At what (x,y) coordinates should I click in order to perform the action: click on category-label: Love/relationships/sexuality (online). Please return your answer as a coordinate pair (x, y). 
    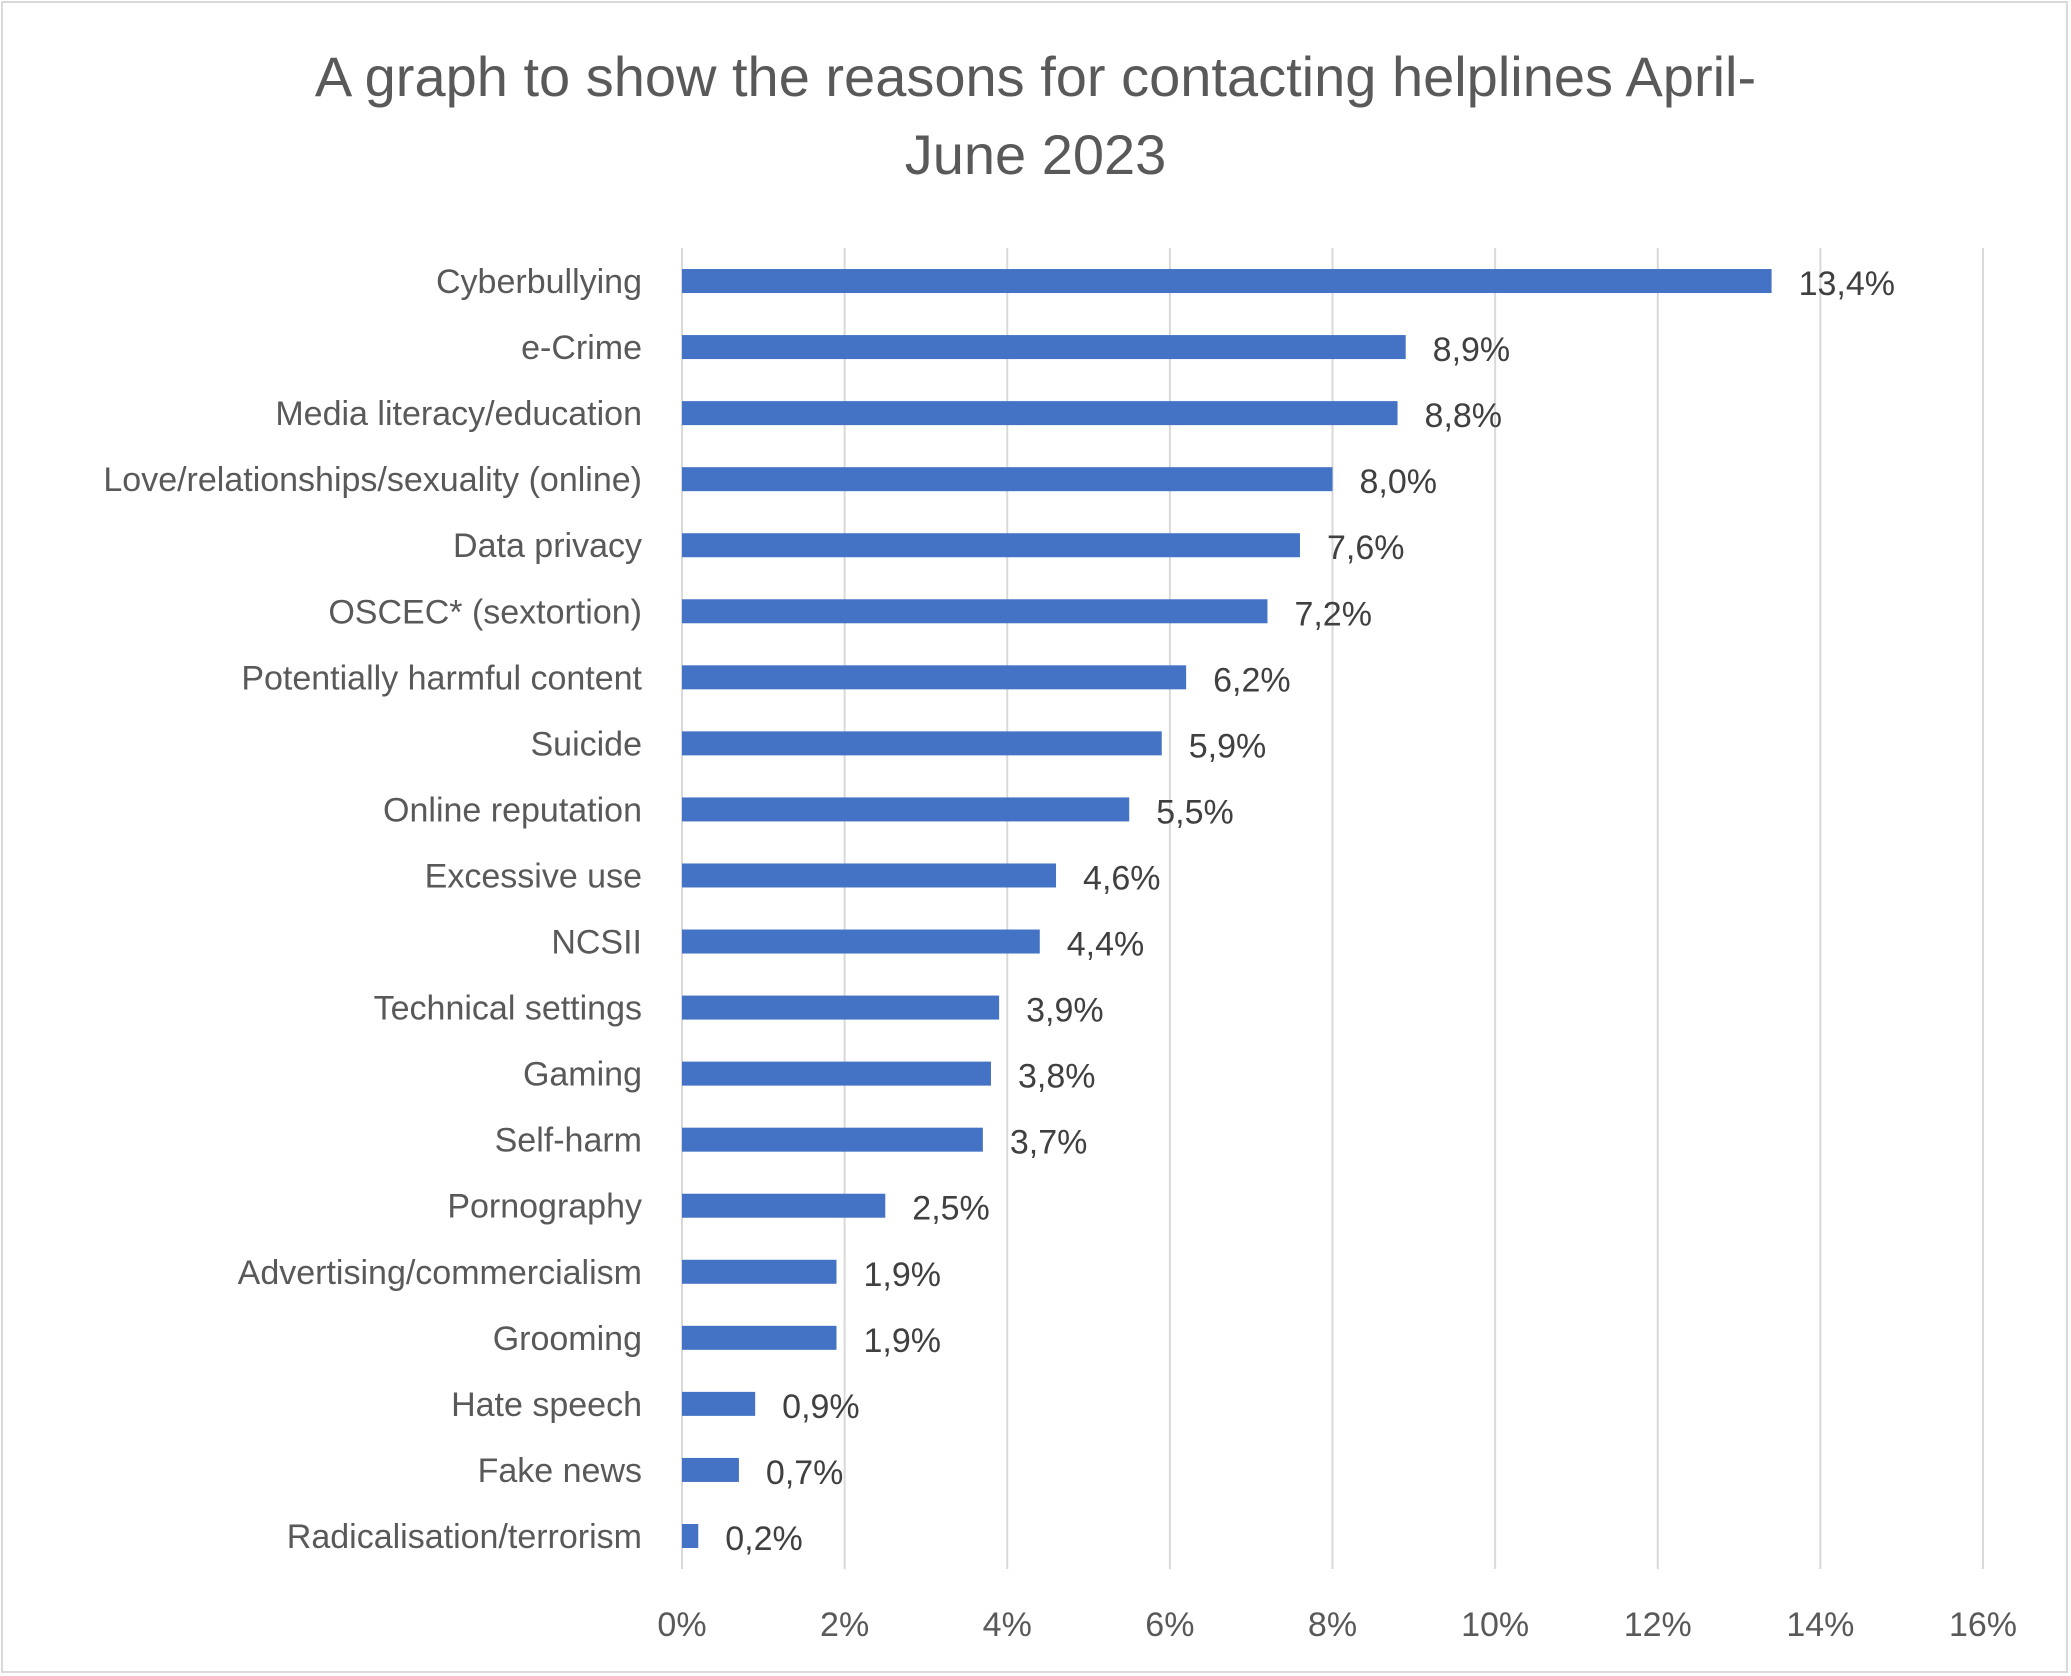
    Looking at the image, I should click on (372, 480).